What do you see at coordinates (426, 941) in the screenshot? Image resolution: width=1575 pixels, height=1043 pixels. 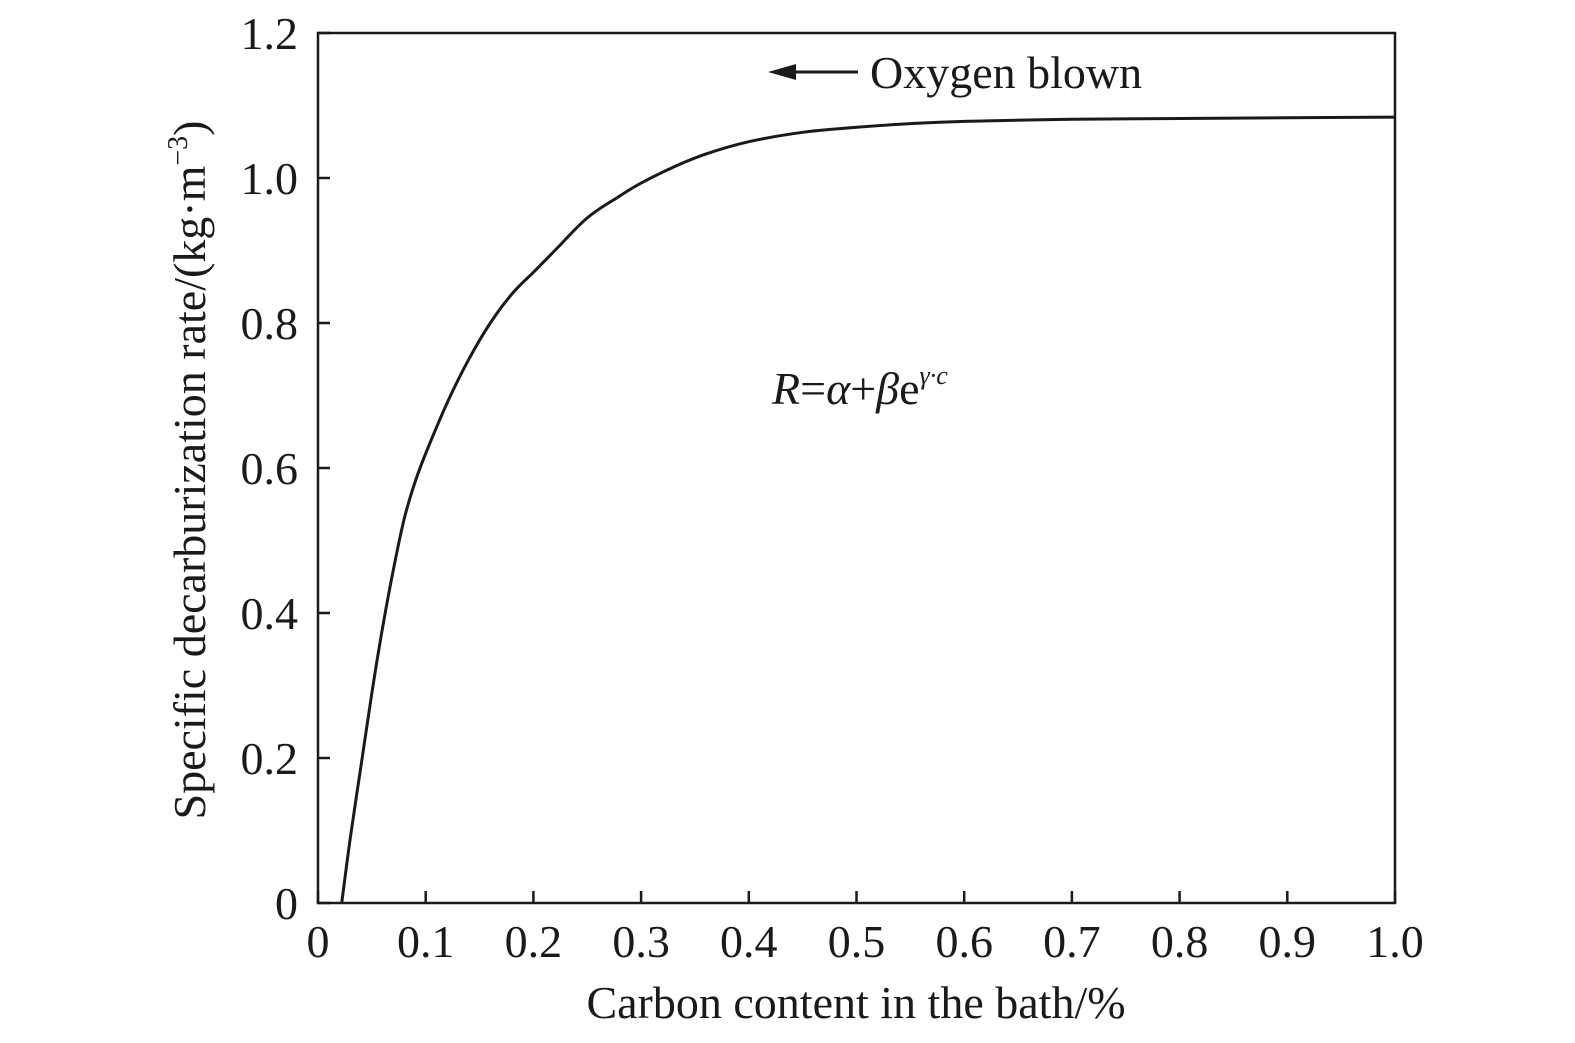 I see `x-tick-label: 0.1` at bounding box center [426, 941].